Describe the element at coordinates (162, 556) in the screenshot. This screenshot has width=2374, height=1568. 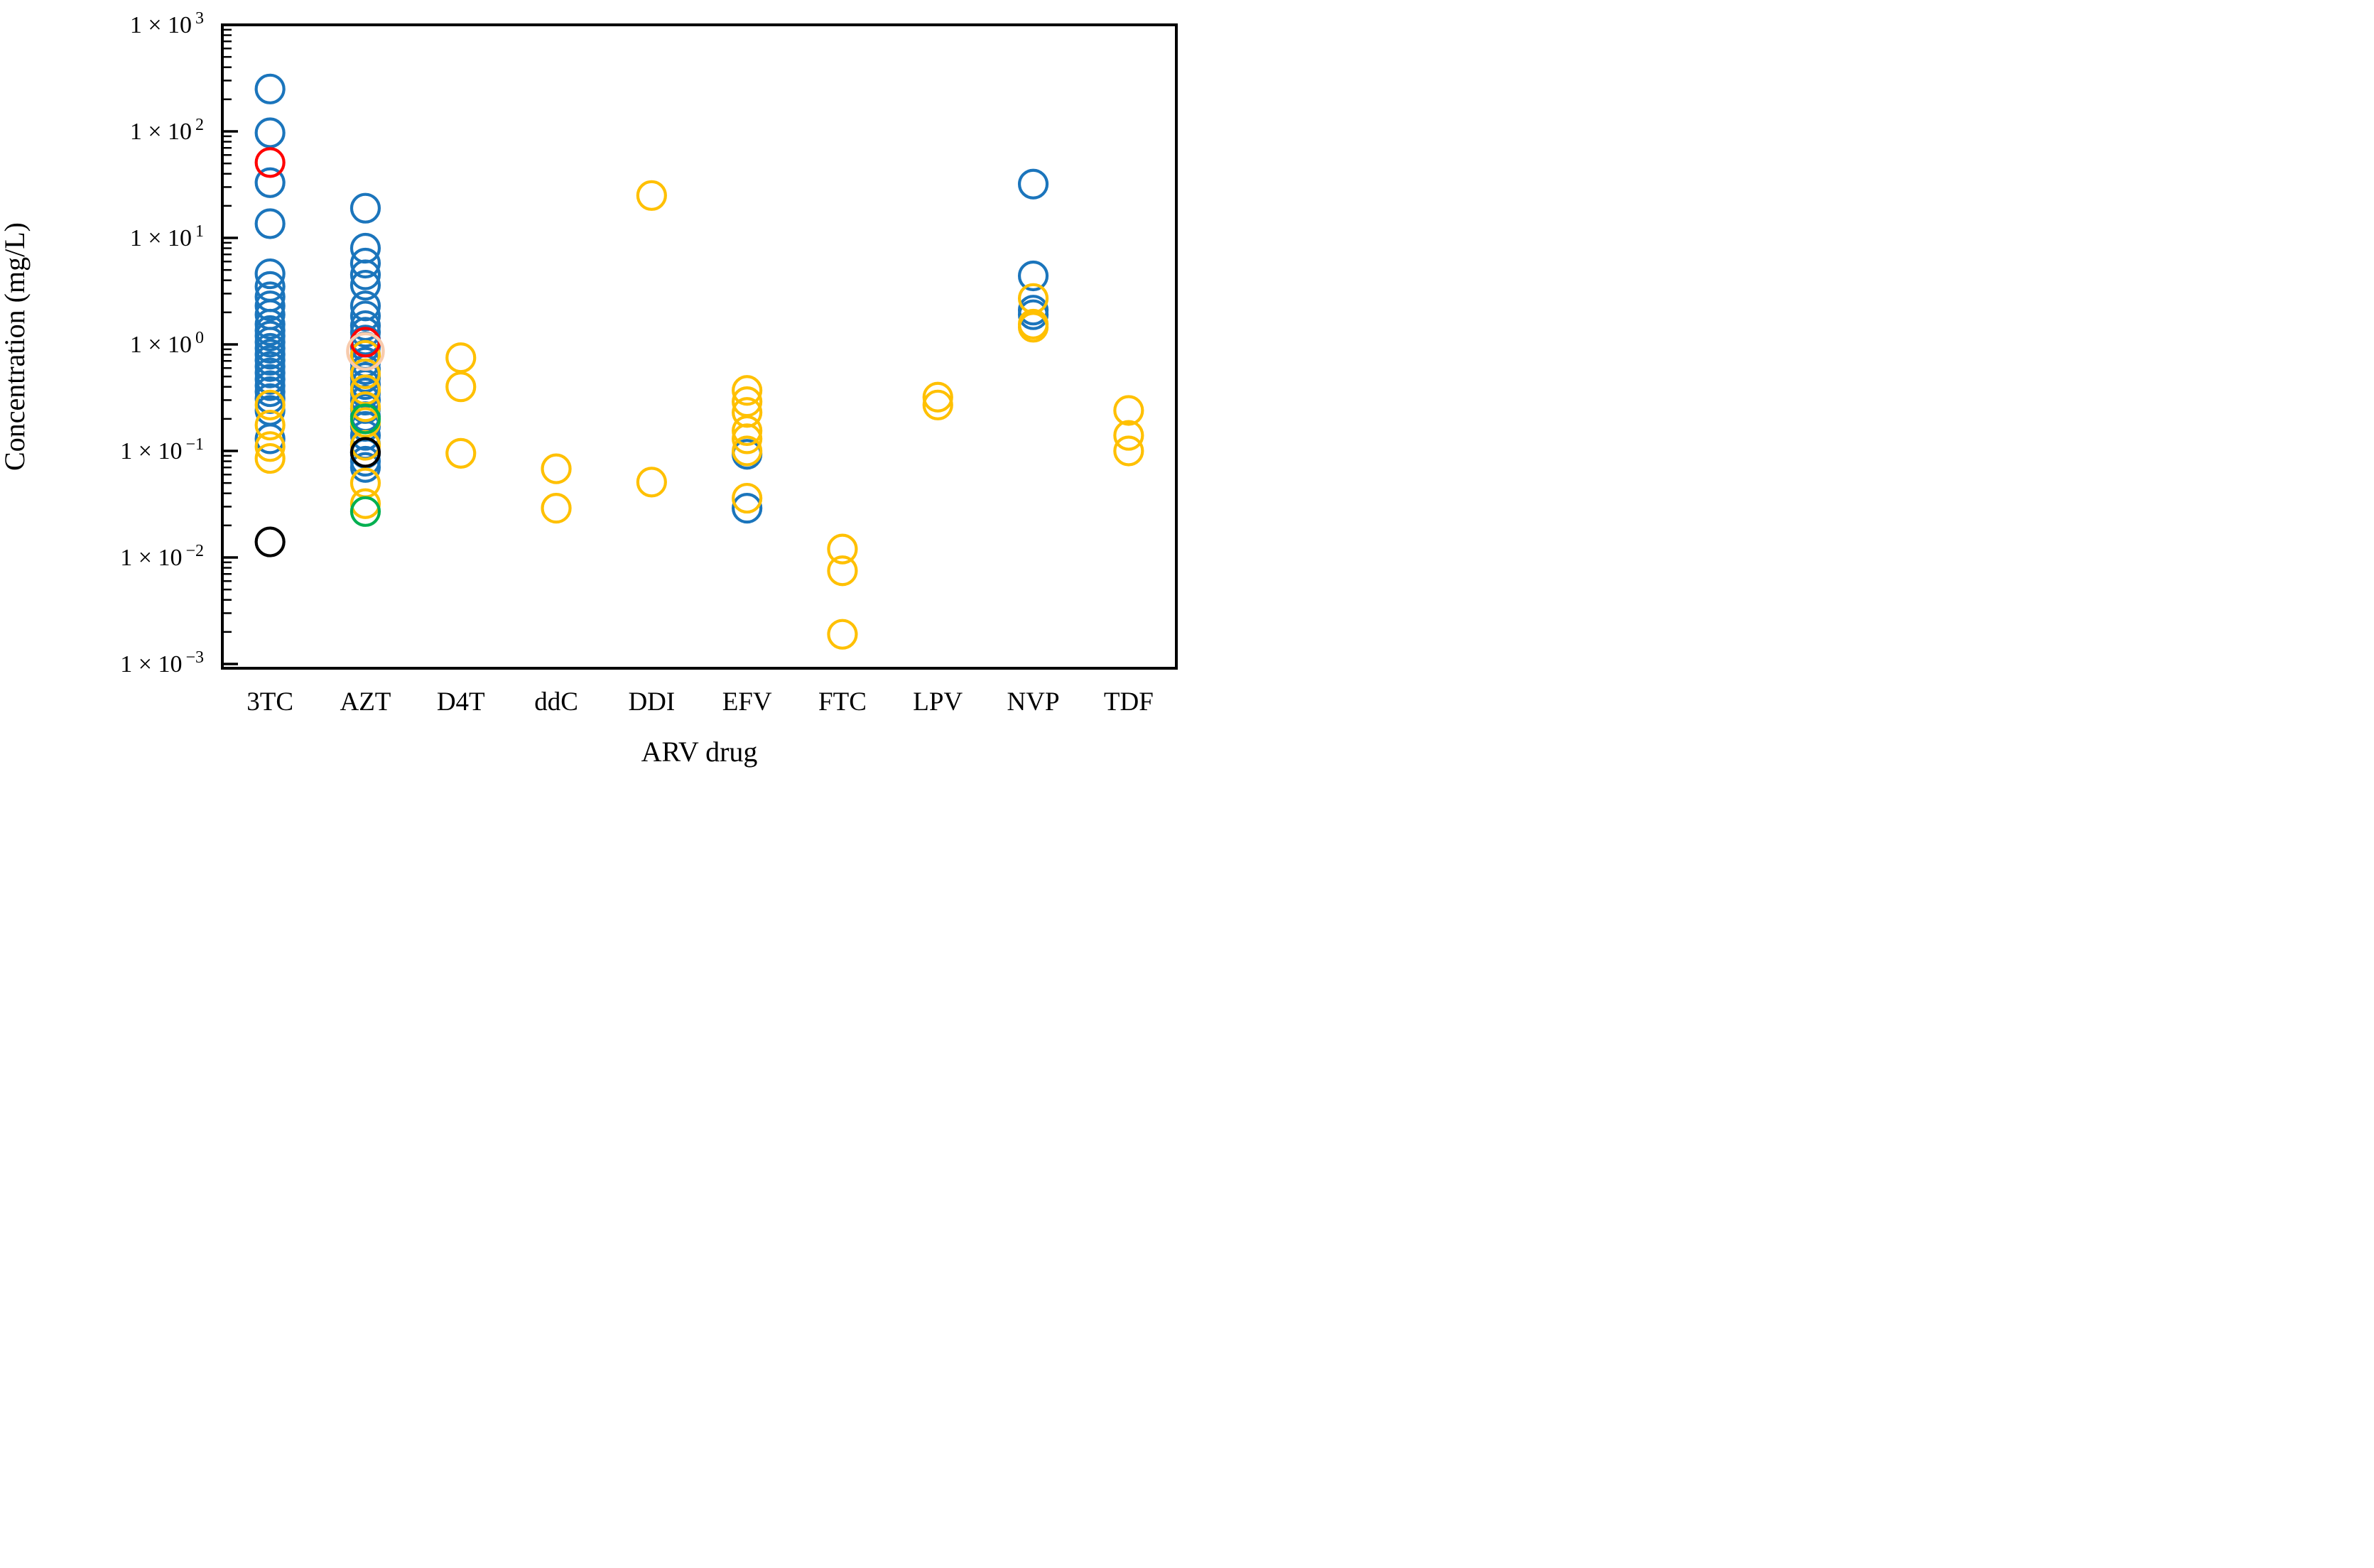
I see `y-axis-tick-label: 1 × 10 −2` at that location.